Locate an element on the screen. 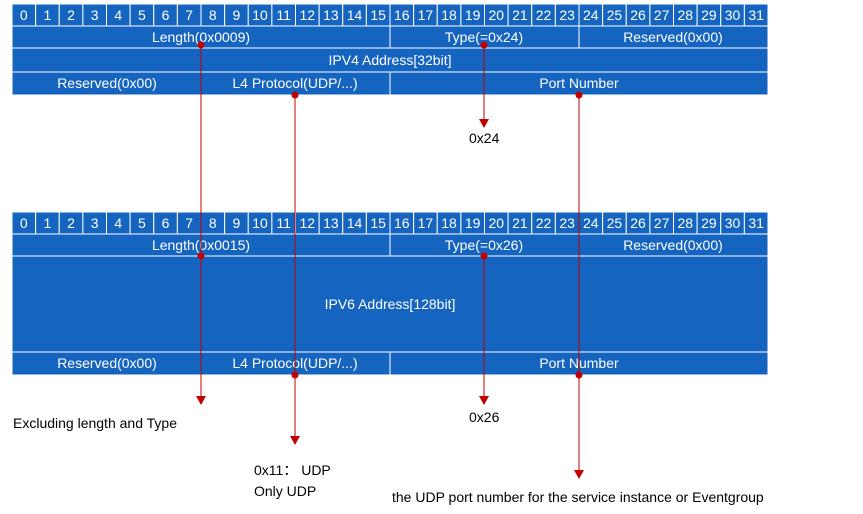 This screenshot has width=863, height=514. ipv4-protocol-label: L4 Protocol(UDP/...) is located at coordinates (294, 83).